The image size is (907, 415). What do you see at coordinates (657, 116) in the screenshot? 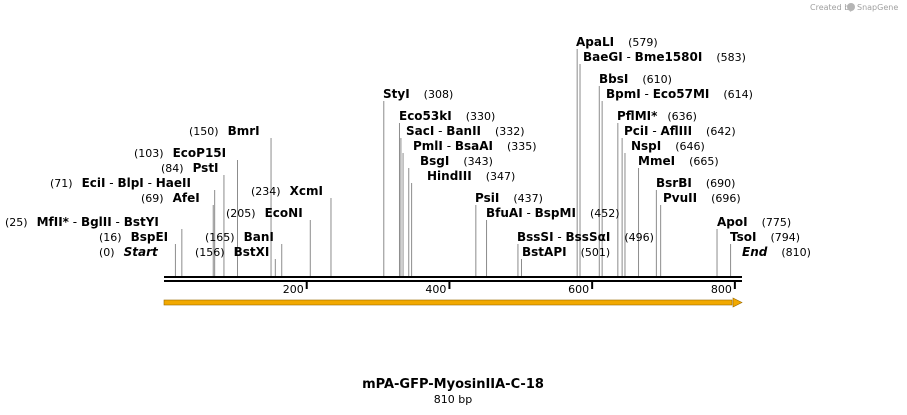
I see `site-pflmi: PflMI* (636)` at bounding box center [657, 116].